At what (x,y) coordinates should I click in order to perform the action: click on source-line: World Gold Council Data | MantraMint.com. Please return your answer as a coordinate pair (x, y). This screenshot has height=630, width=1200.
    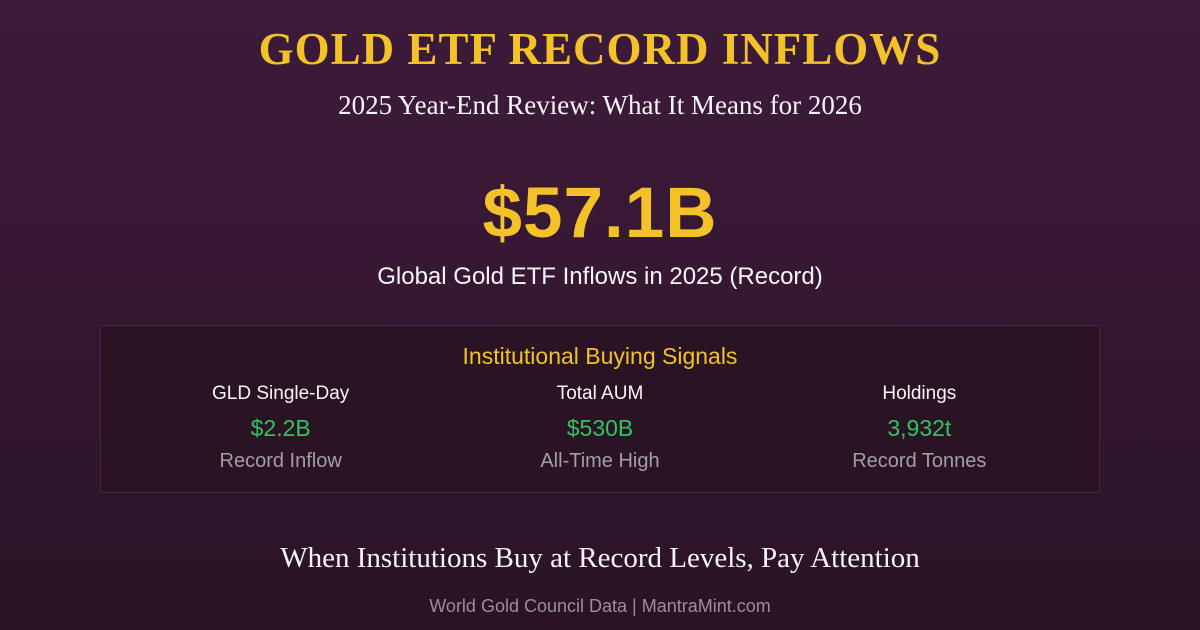
    Looking at the image, I should click on (600, 606).